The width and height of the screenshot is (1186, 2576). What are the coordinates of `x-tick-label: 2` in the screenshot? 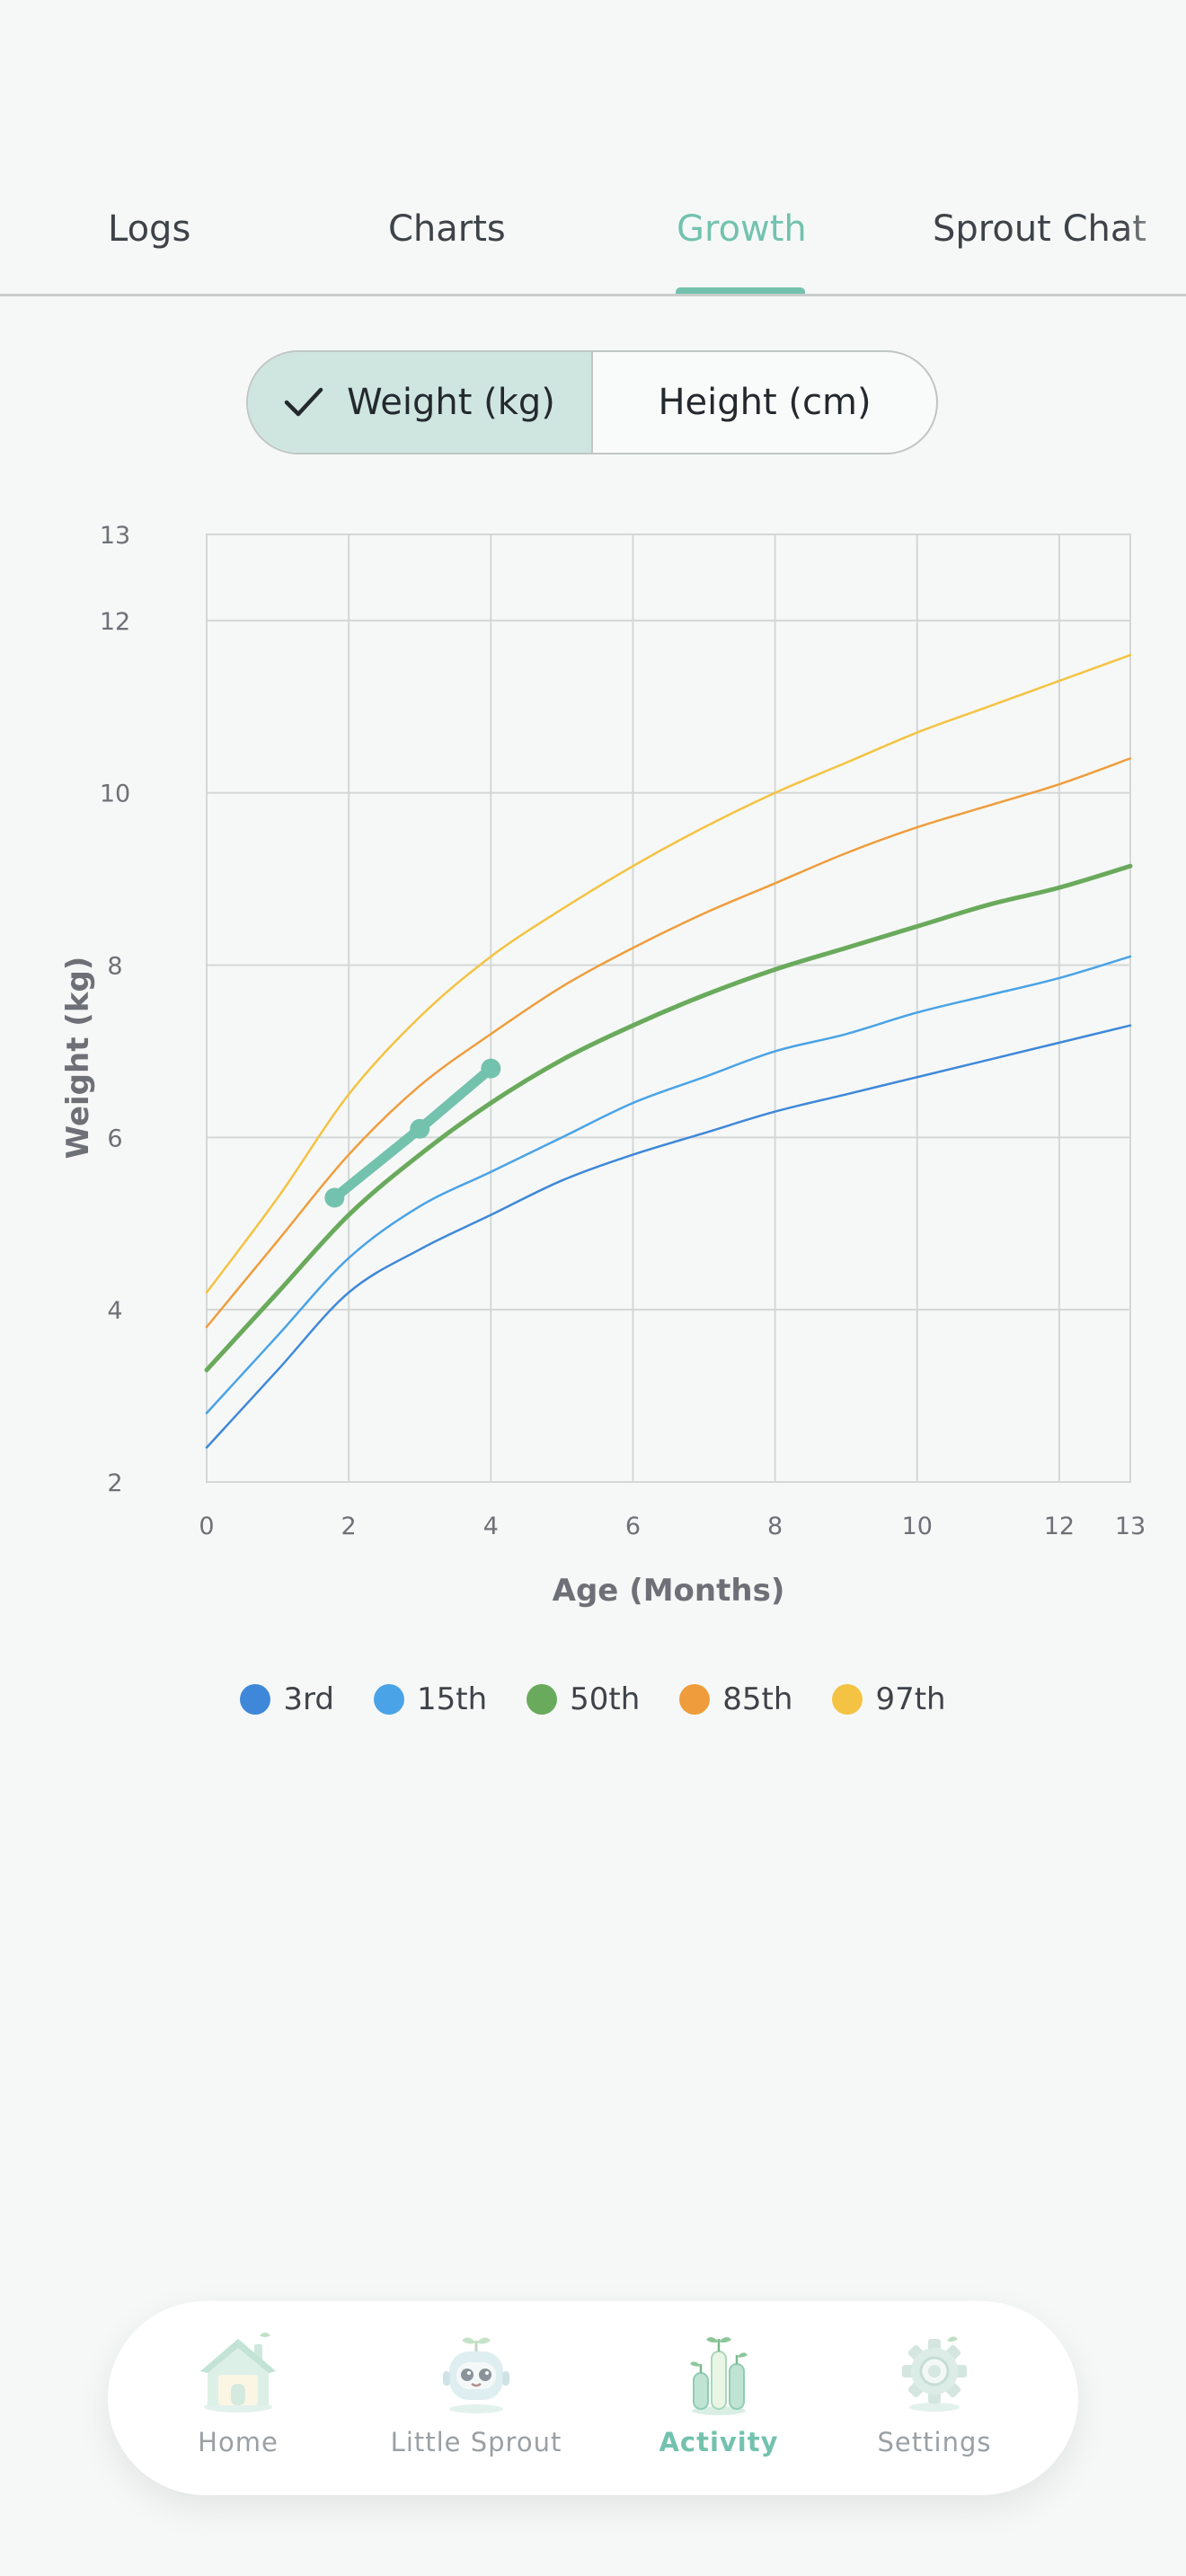 It's located at (349, 1526).